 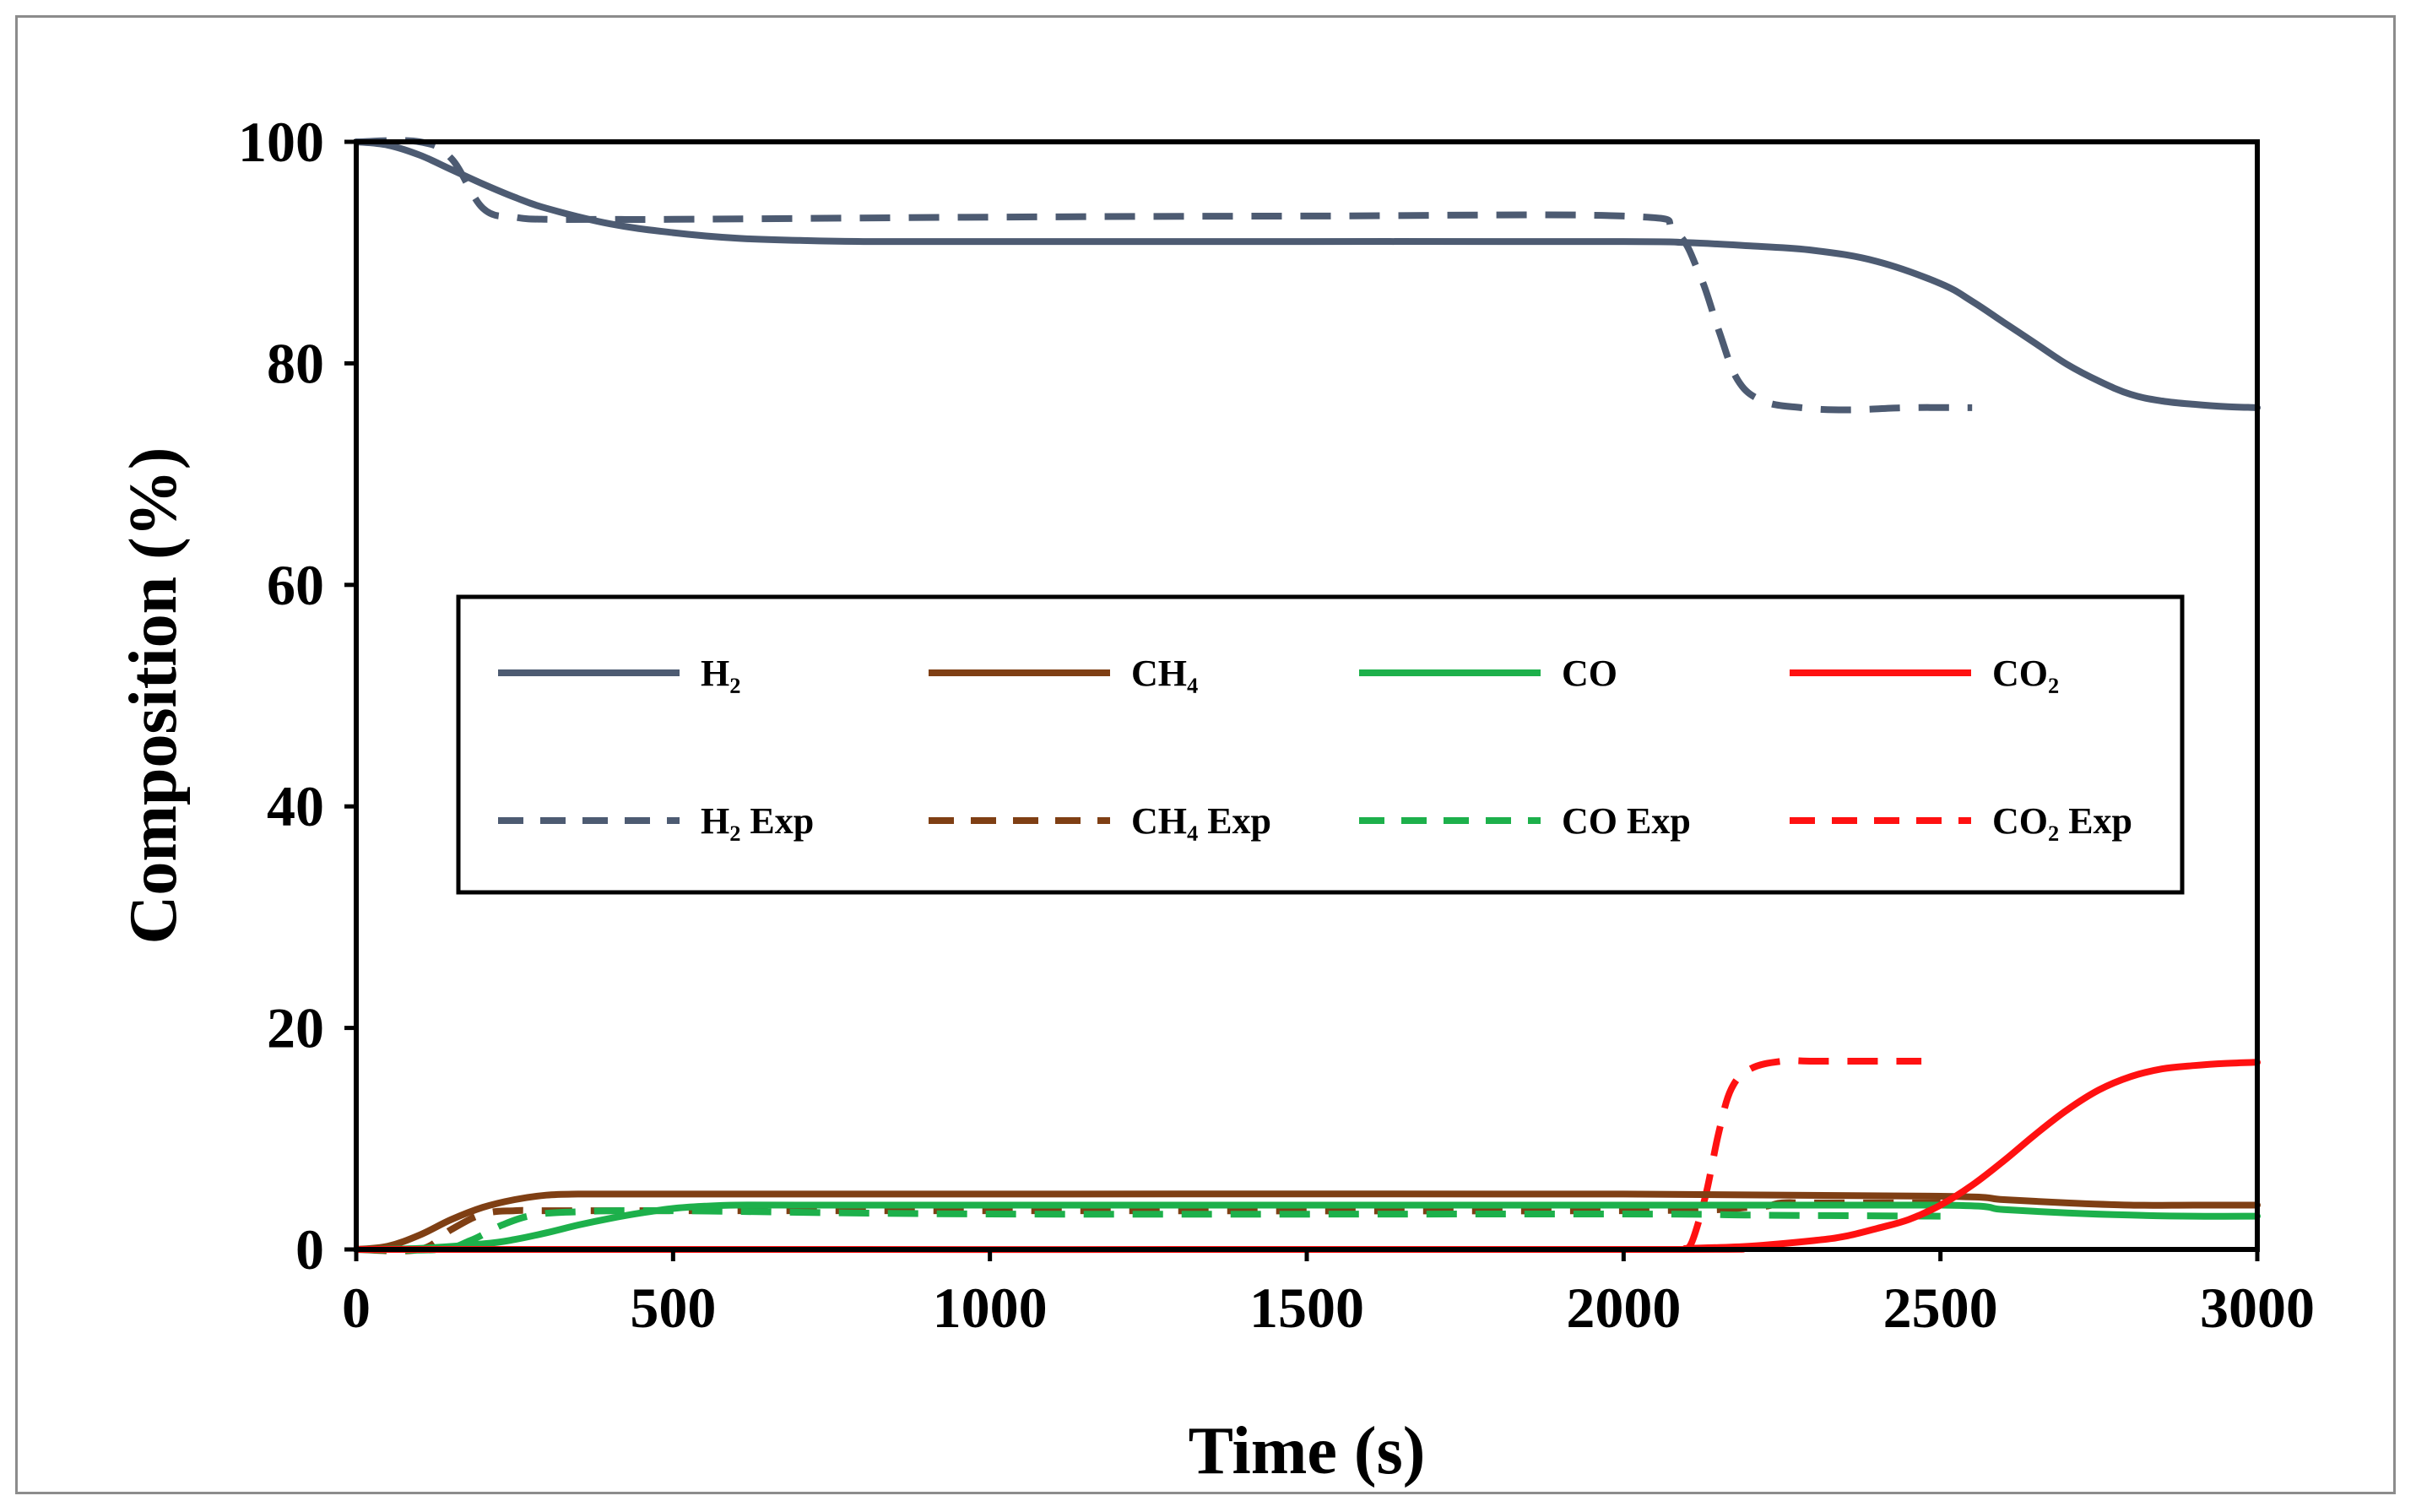 What do you see at coordinates (1201, 821) in the screenshot?
I see `legend-label: CH₄ Exp` at bounding box center [1201, 821].